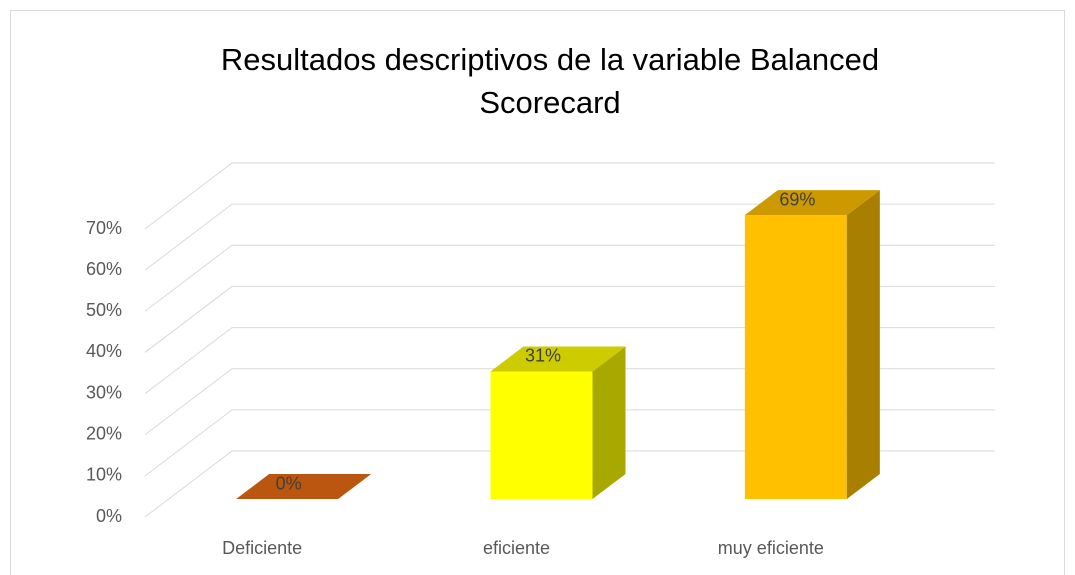 The image size is (1075, 575). What do you see at coordinates (289, 483) in the screenshot?
I see `value-label: 0%` at bounding box center [289, 483].